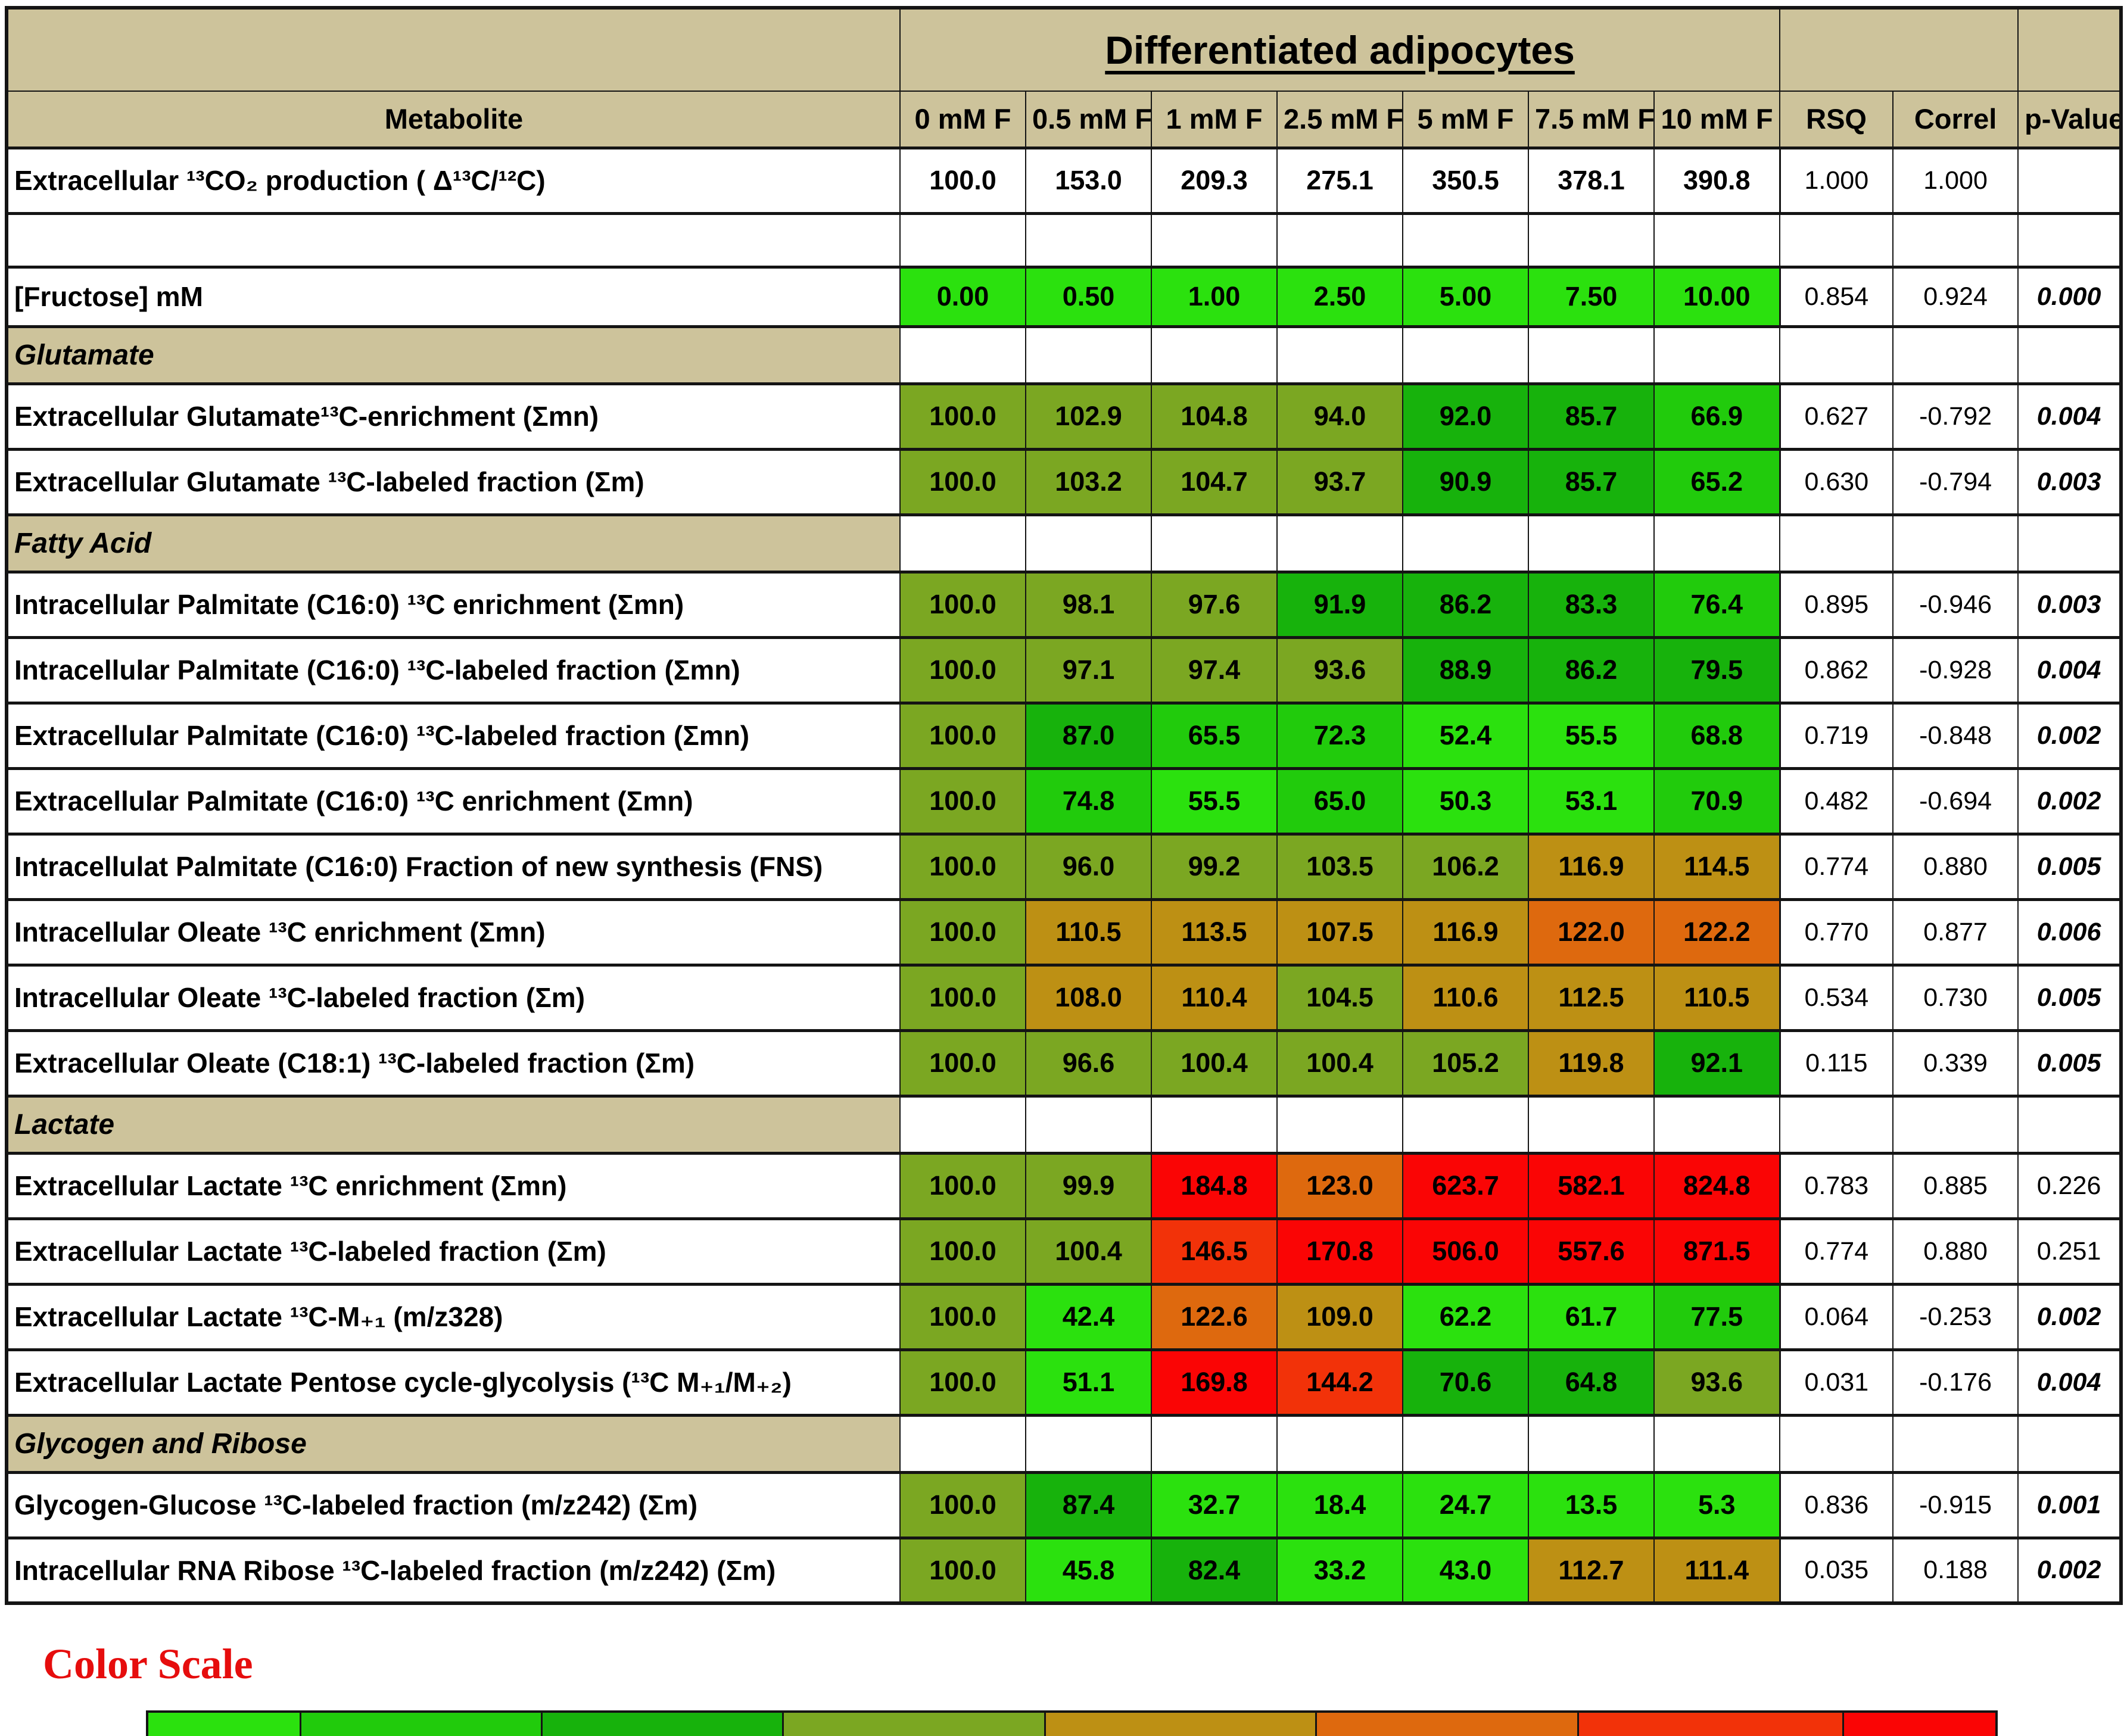 This screenshot has width=2124, height=1736. What do you see at coordinates (1340, 932) in the screenshot?
I see `value-cell: 107.5` at bounding box center [1340, 932].